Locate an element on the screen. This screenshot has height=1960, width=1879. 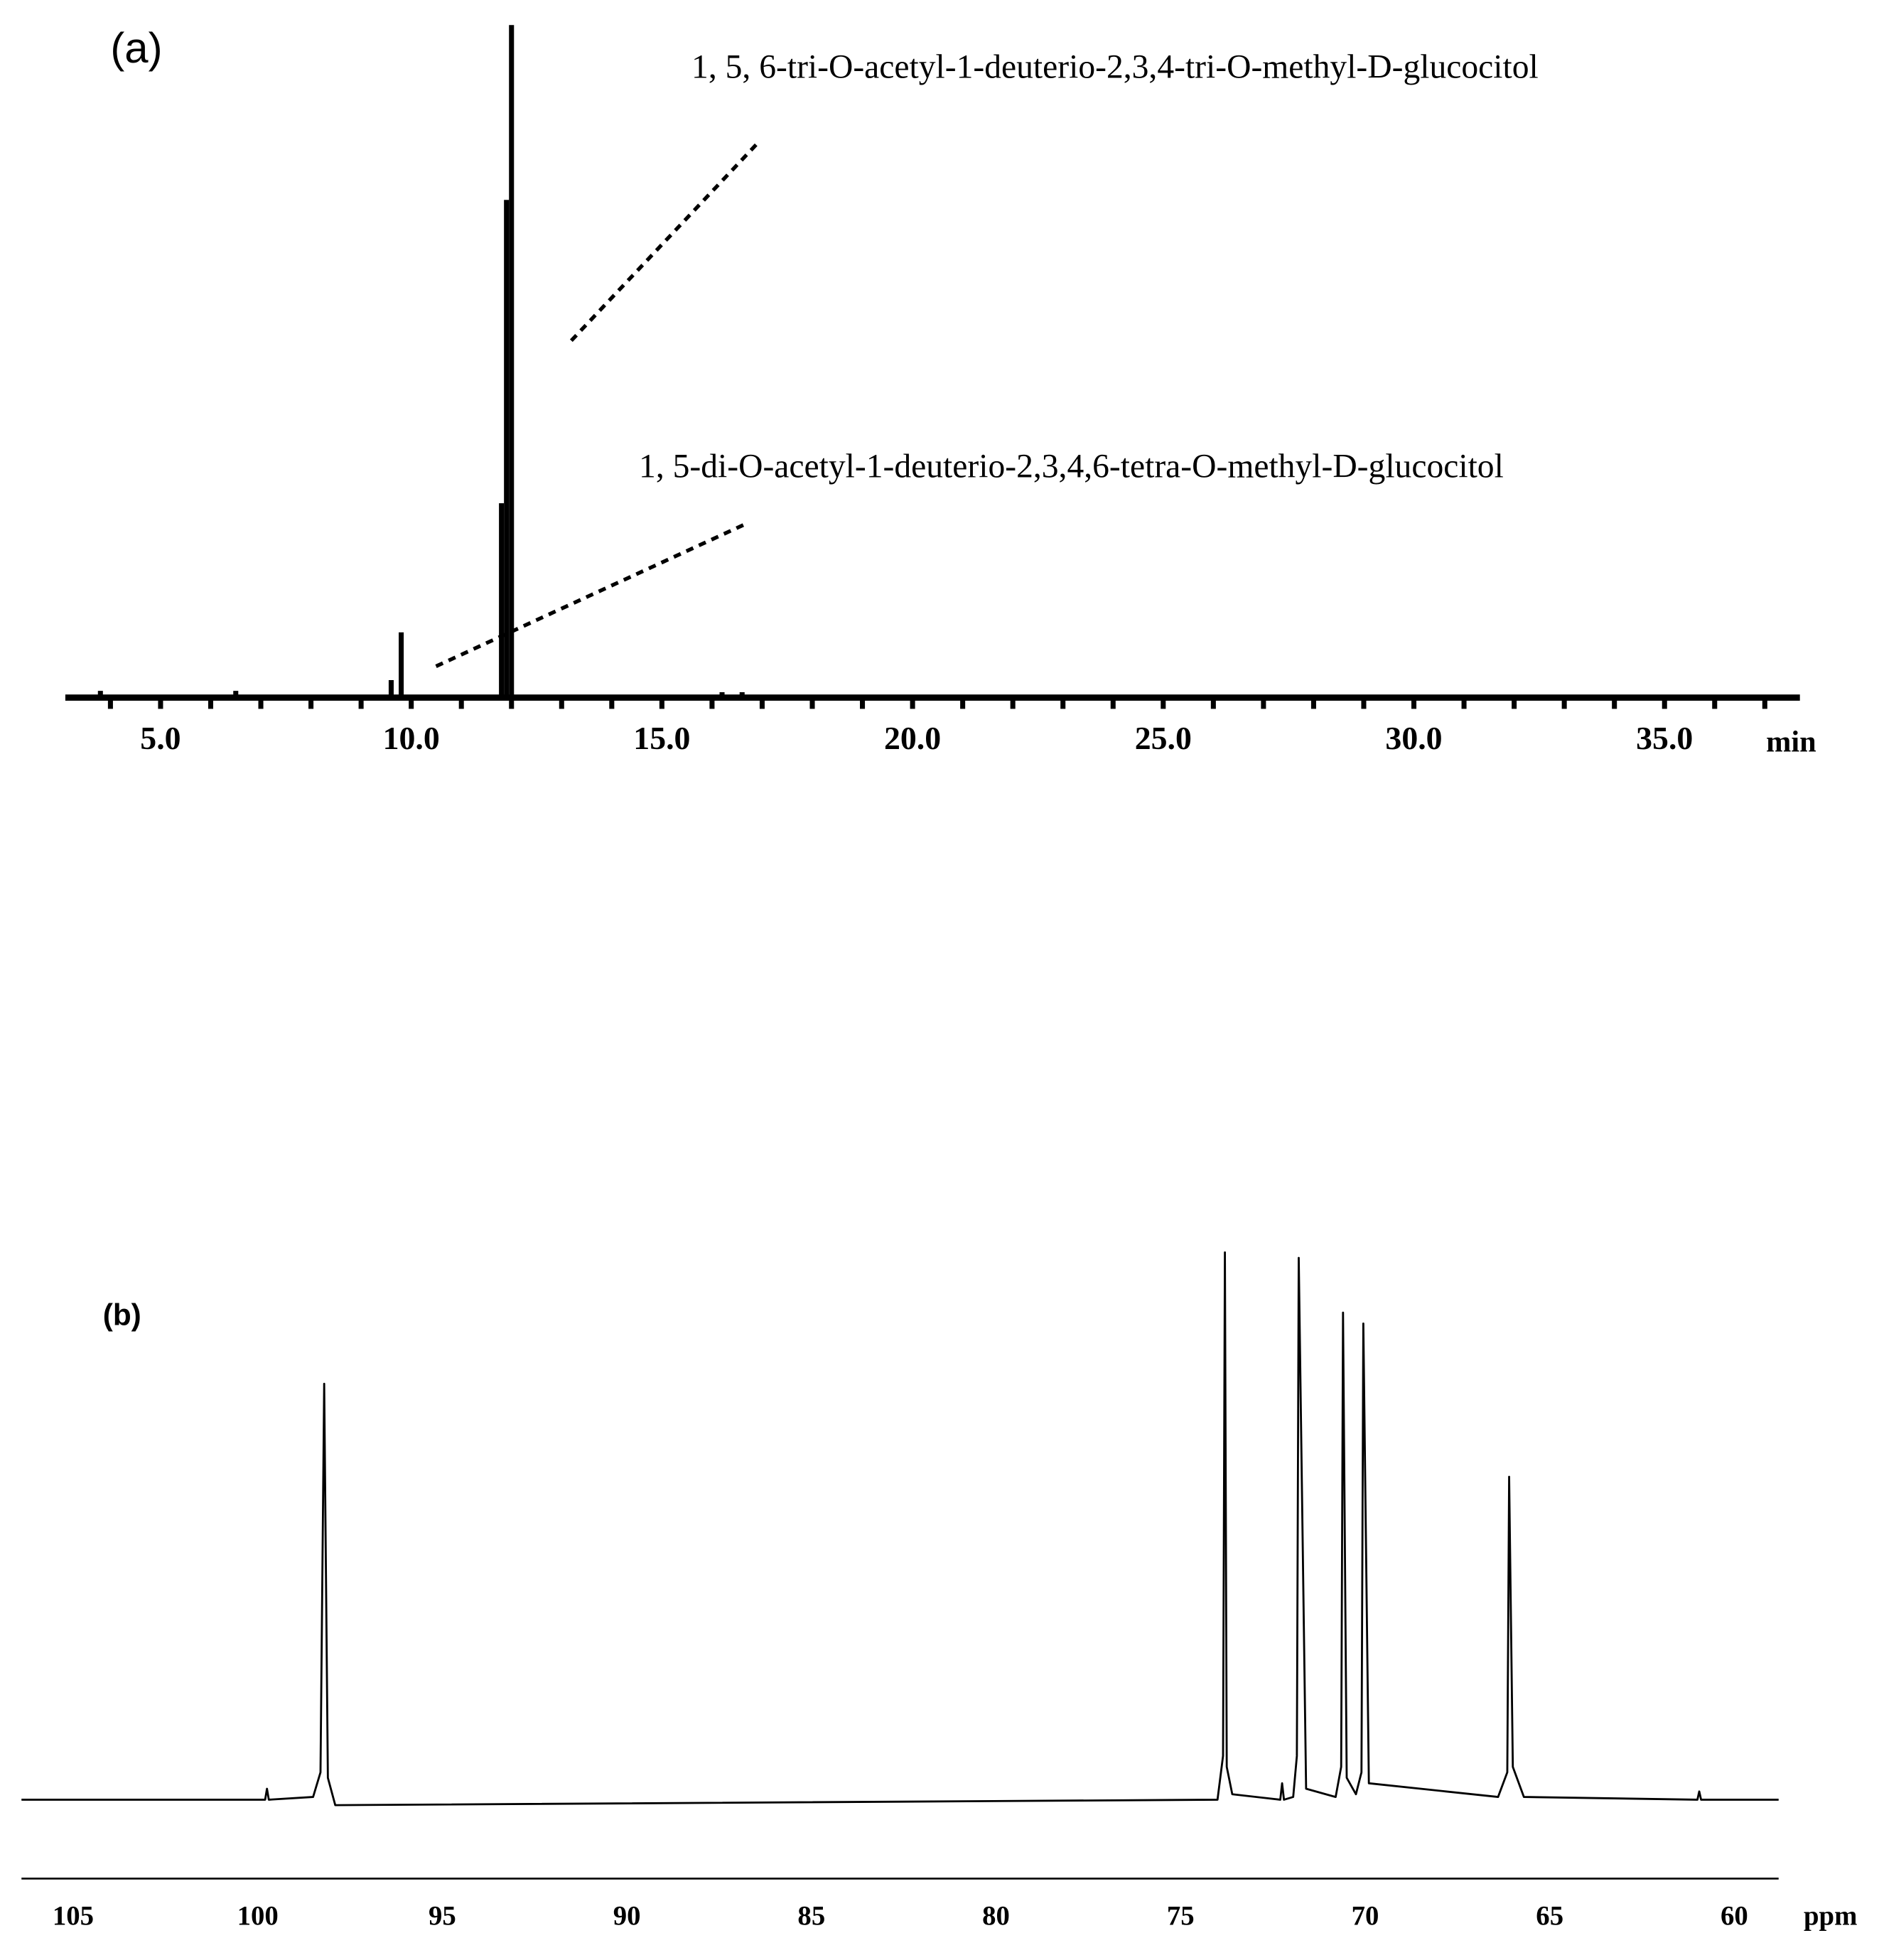
x-tick-label: 90 is located at coordinates (627, 1917).